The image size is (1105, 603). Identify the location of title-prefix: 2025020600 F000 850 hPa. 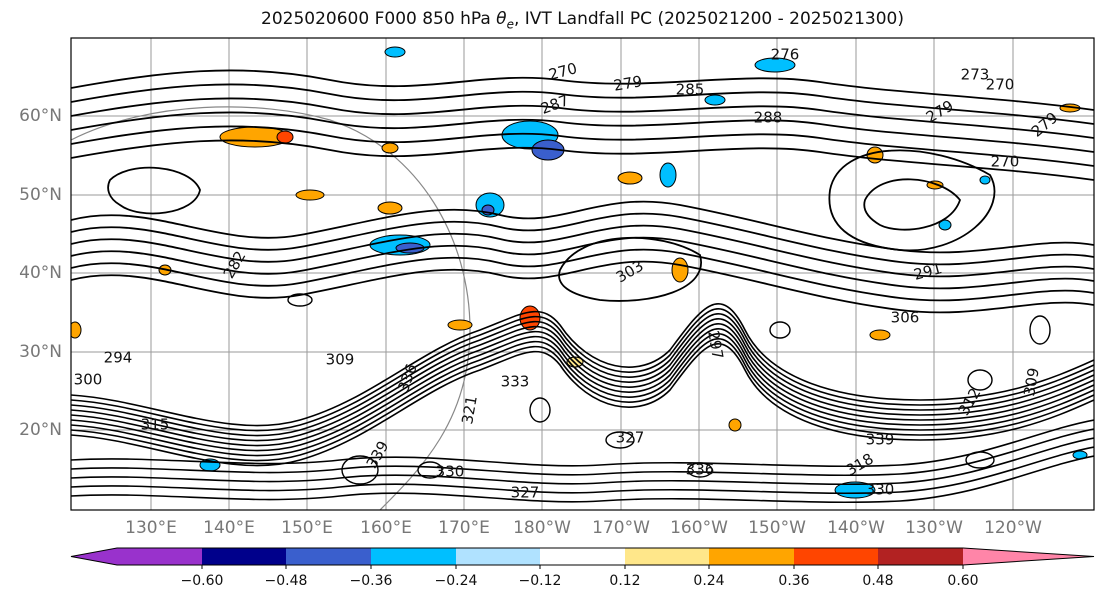
(379, 19).